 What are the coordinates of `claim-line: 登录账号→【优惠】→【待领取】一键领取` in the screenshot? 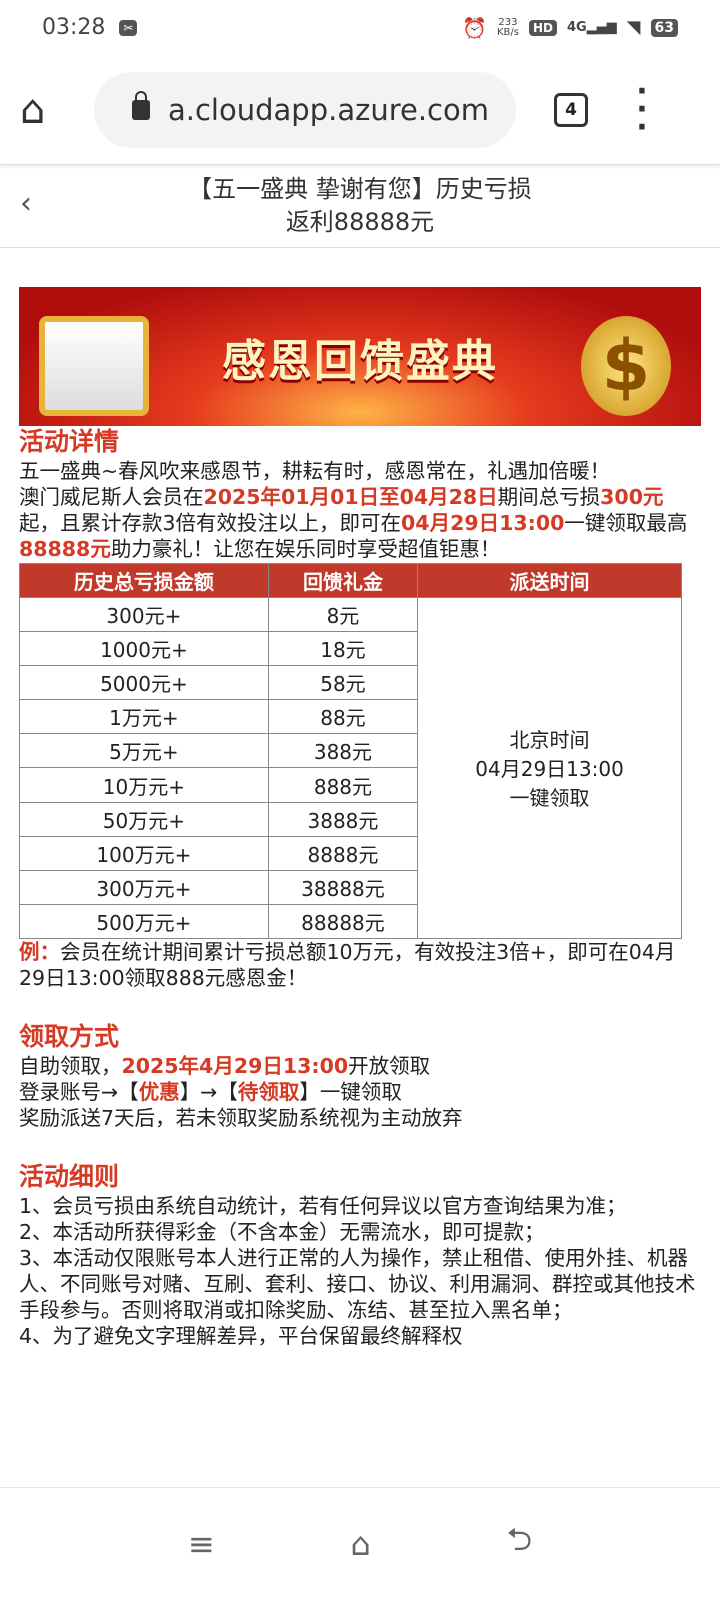 It's located at (210, 1091).